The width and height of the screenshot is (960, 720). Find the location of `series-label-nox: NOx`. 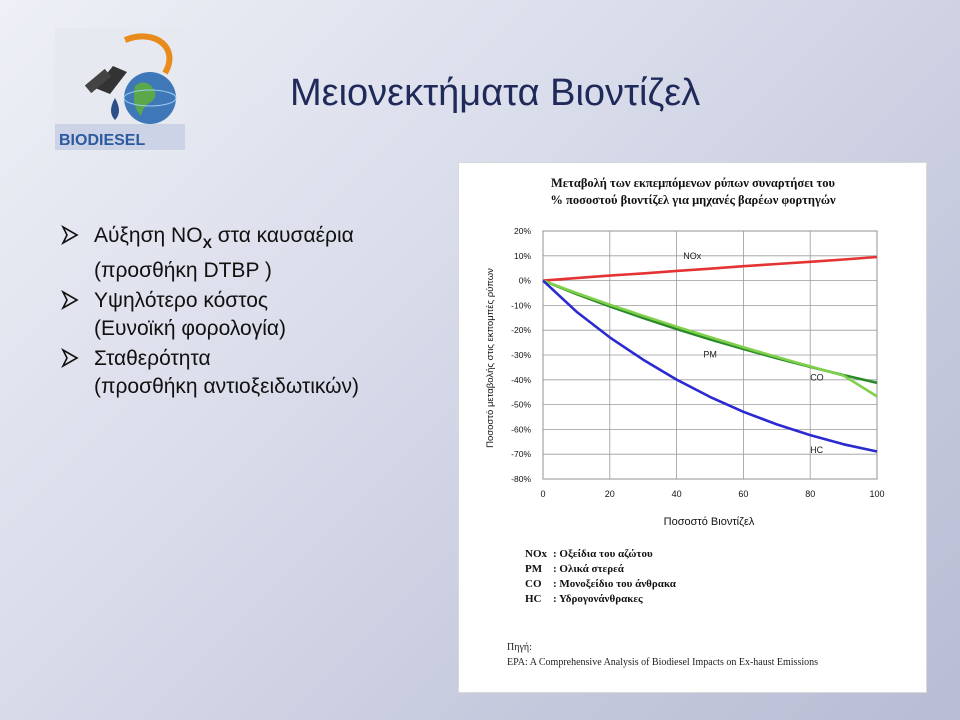

series-label-nox: NOx is located at coordinates (692, 256).